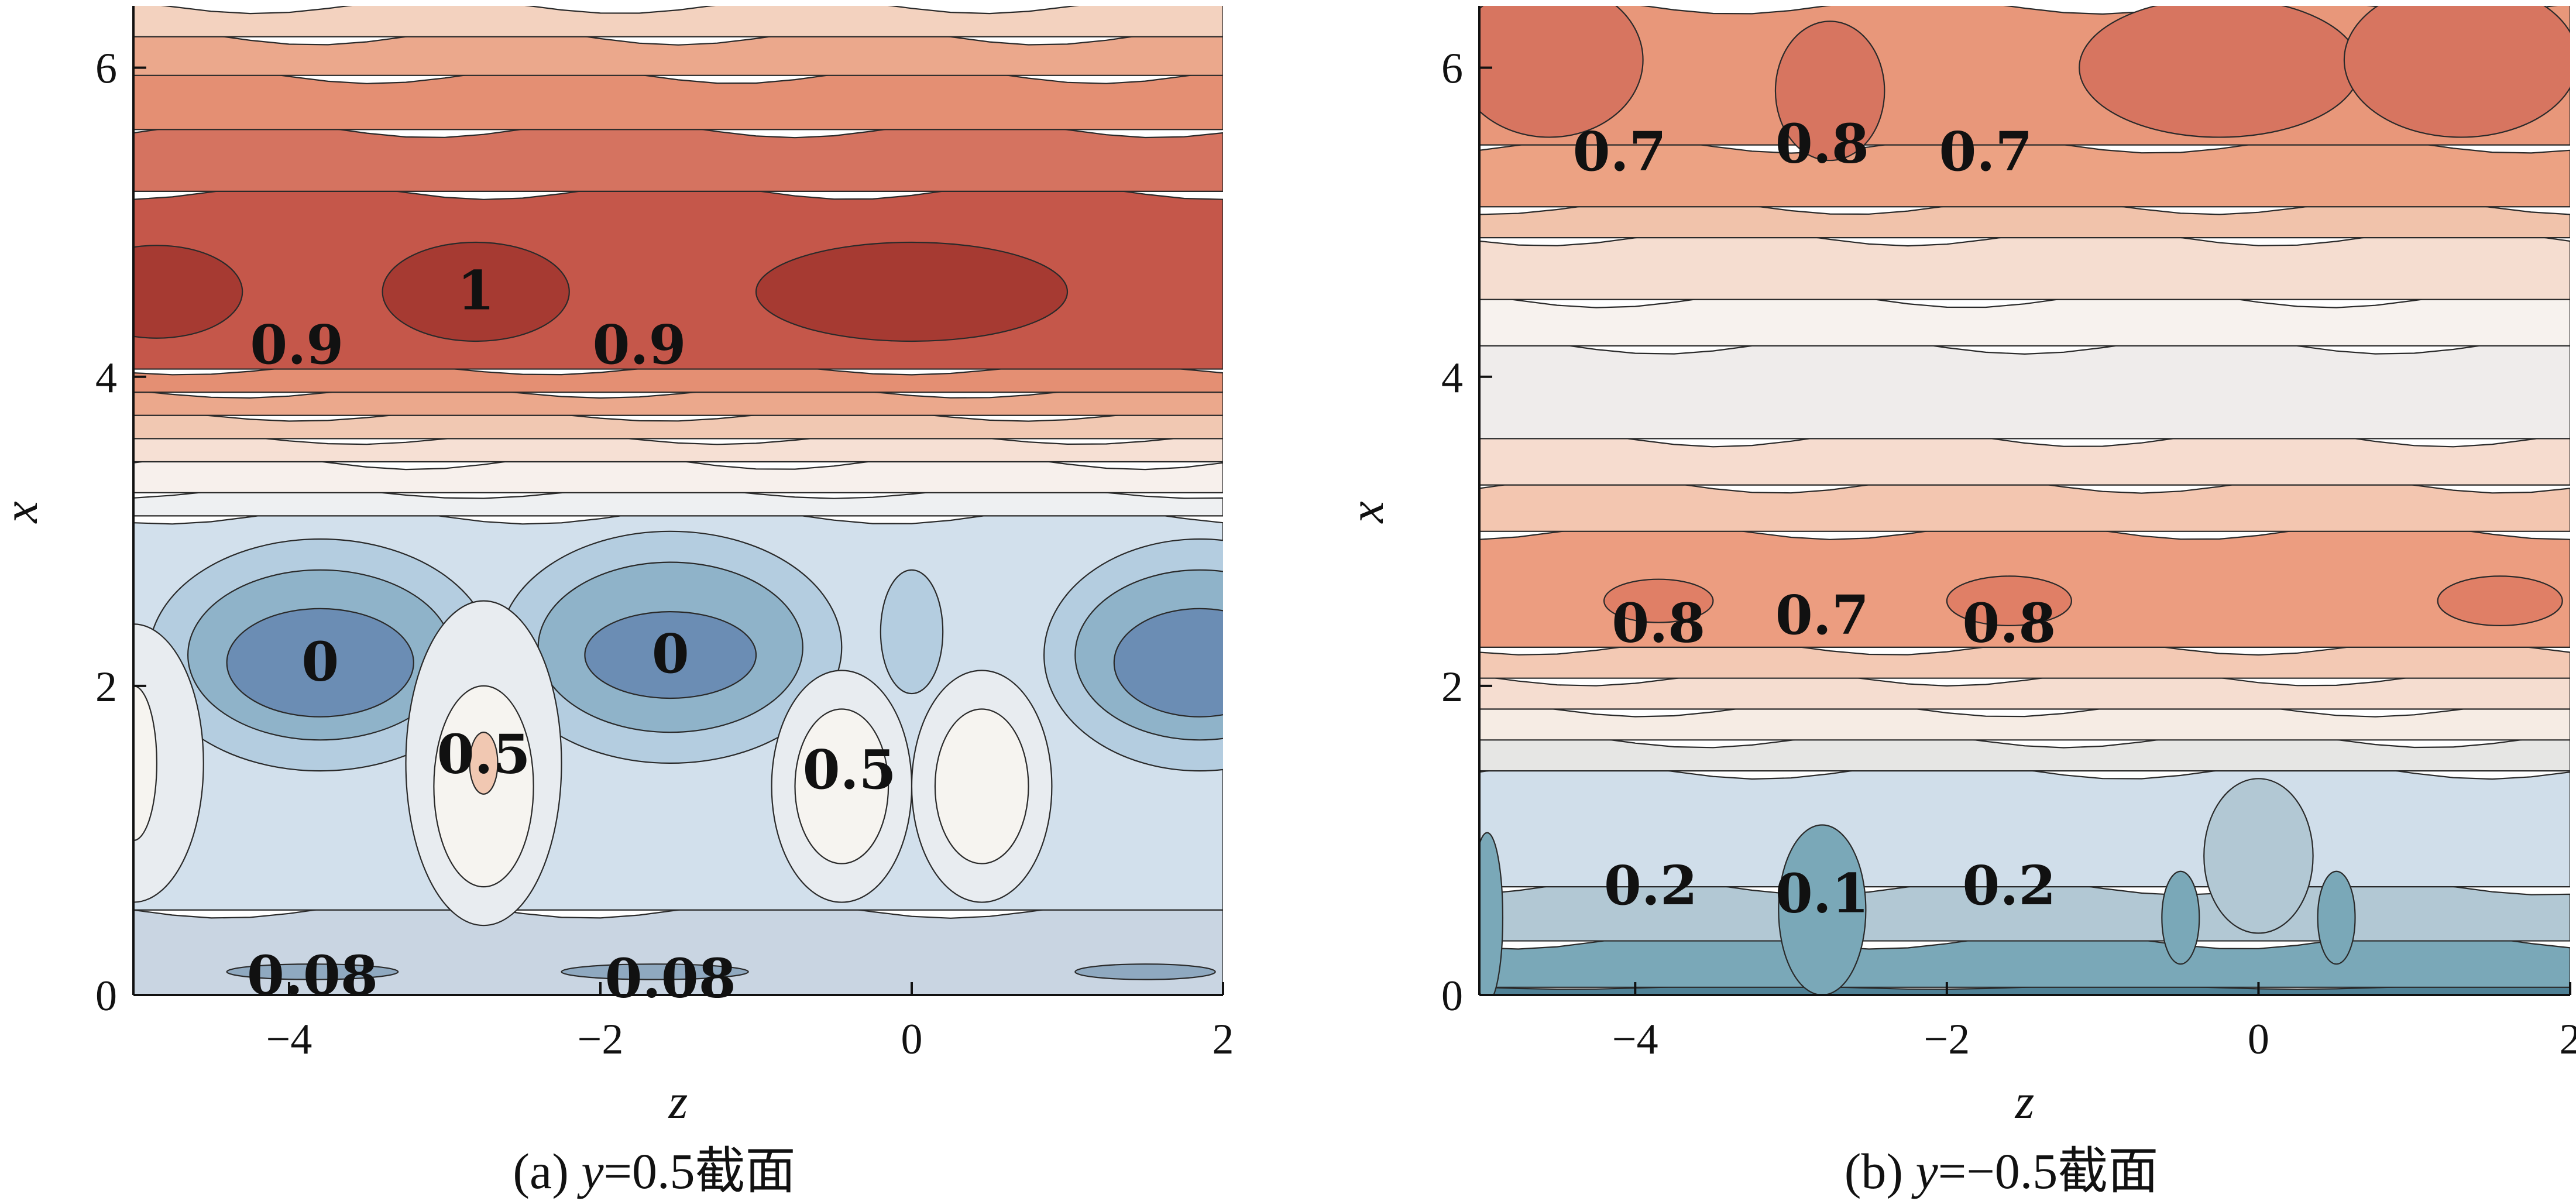  I want to click on caption-part: =0.5截面, so click(700, 1171).